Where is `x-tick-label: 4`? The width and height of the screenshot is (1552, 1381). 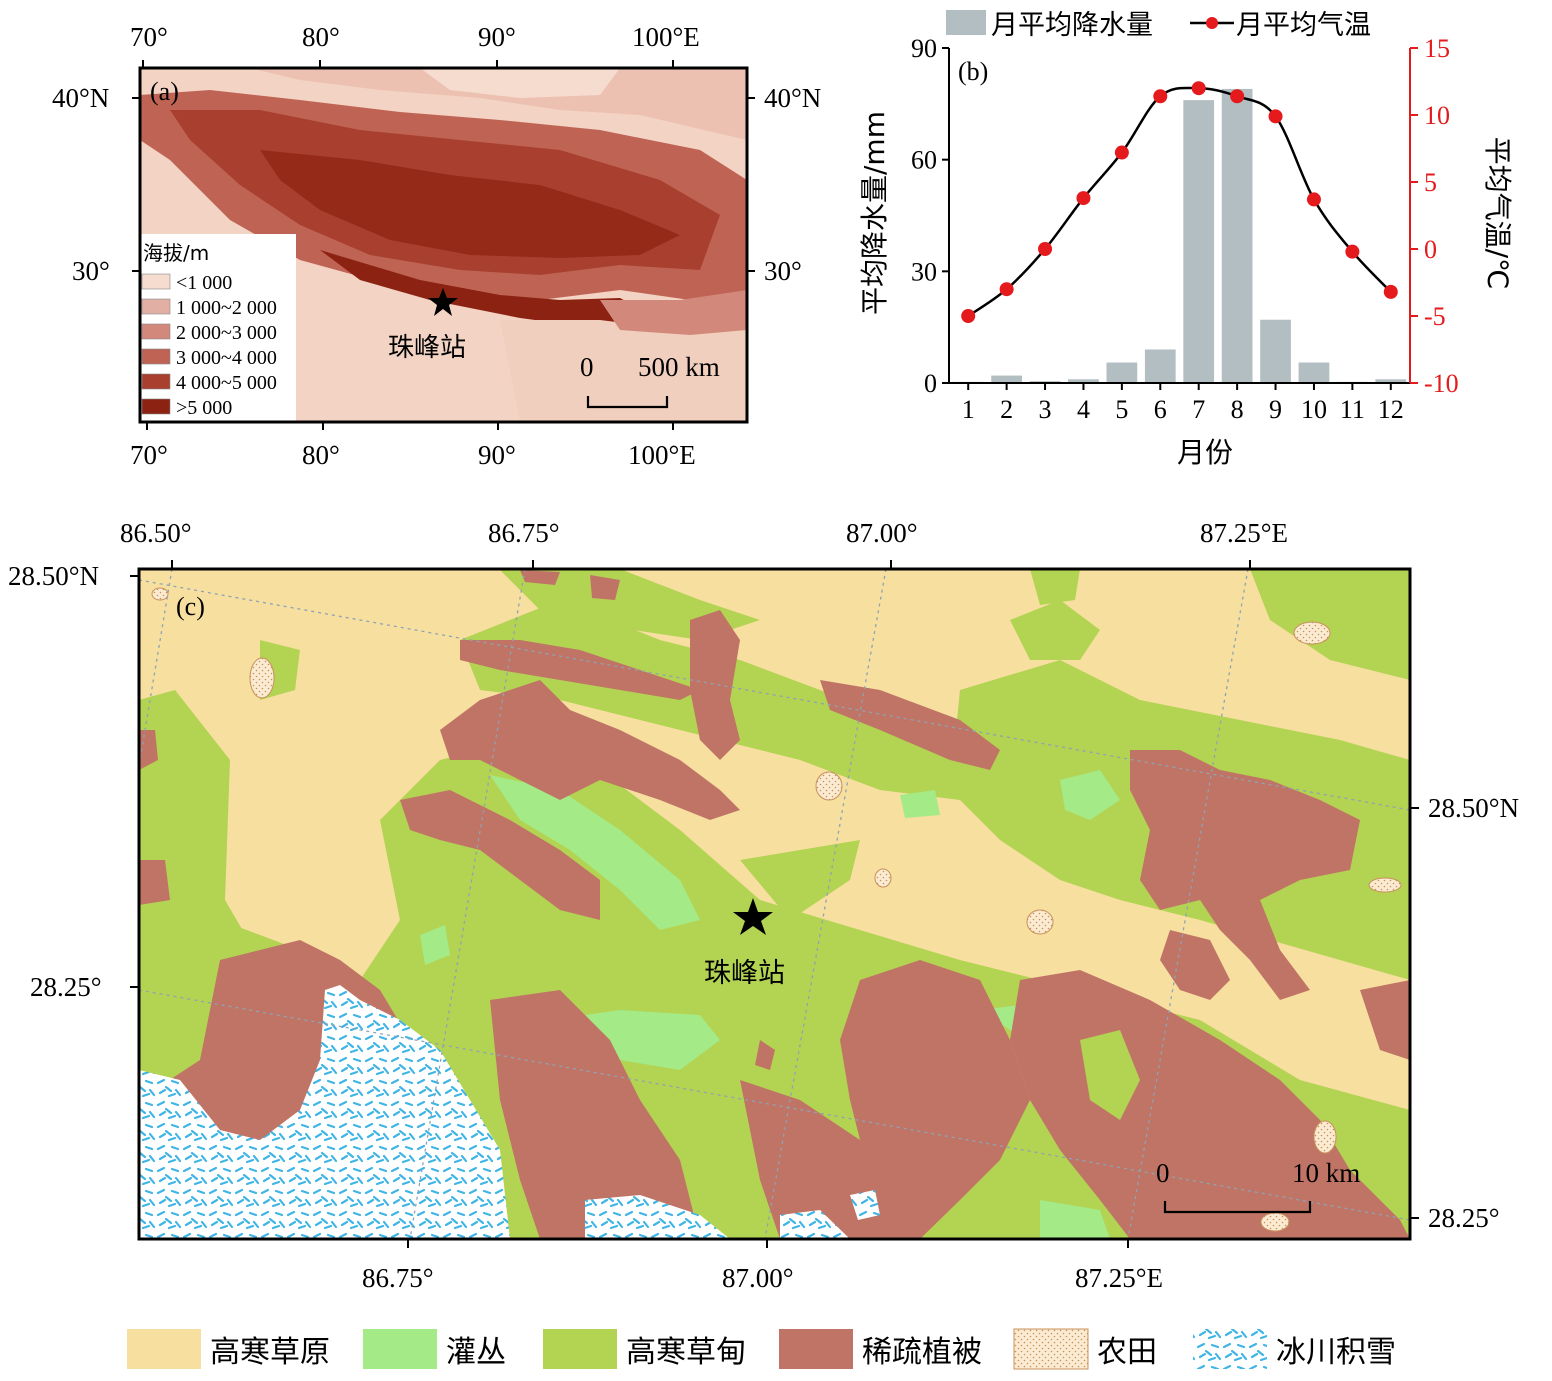
x-tick-label: 4 is located at coordinates (1083, 409).